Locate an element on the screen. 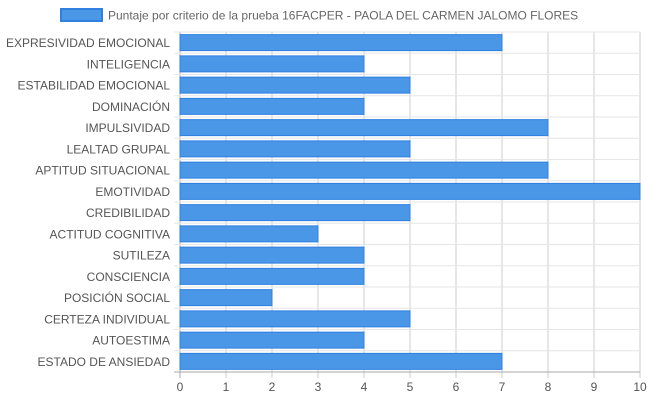  x-tick-label: 7 is located at coordinates (502, 387).